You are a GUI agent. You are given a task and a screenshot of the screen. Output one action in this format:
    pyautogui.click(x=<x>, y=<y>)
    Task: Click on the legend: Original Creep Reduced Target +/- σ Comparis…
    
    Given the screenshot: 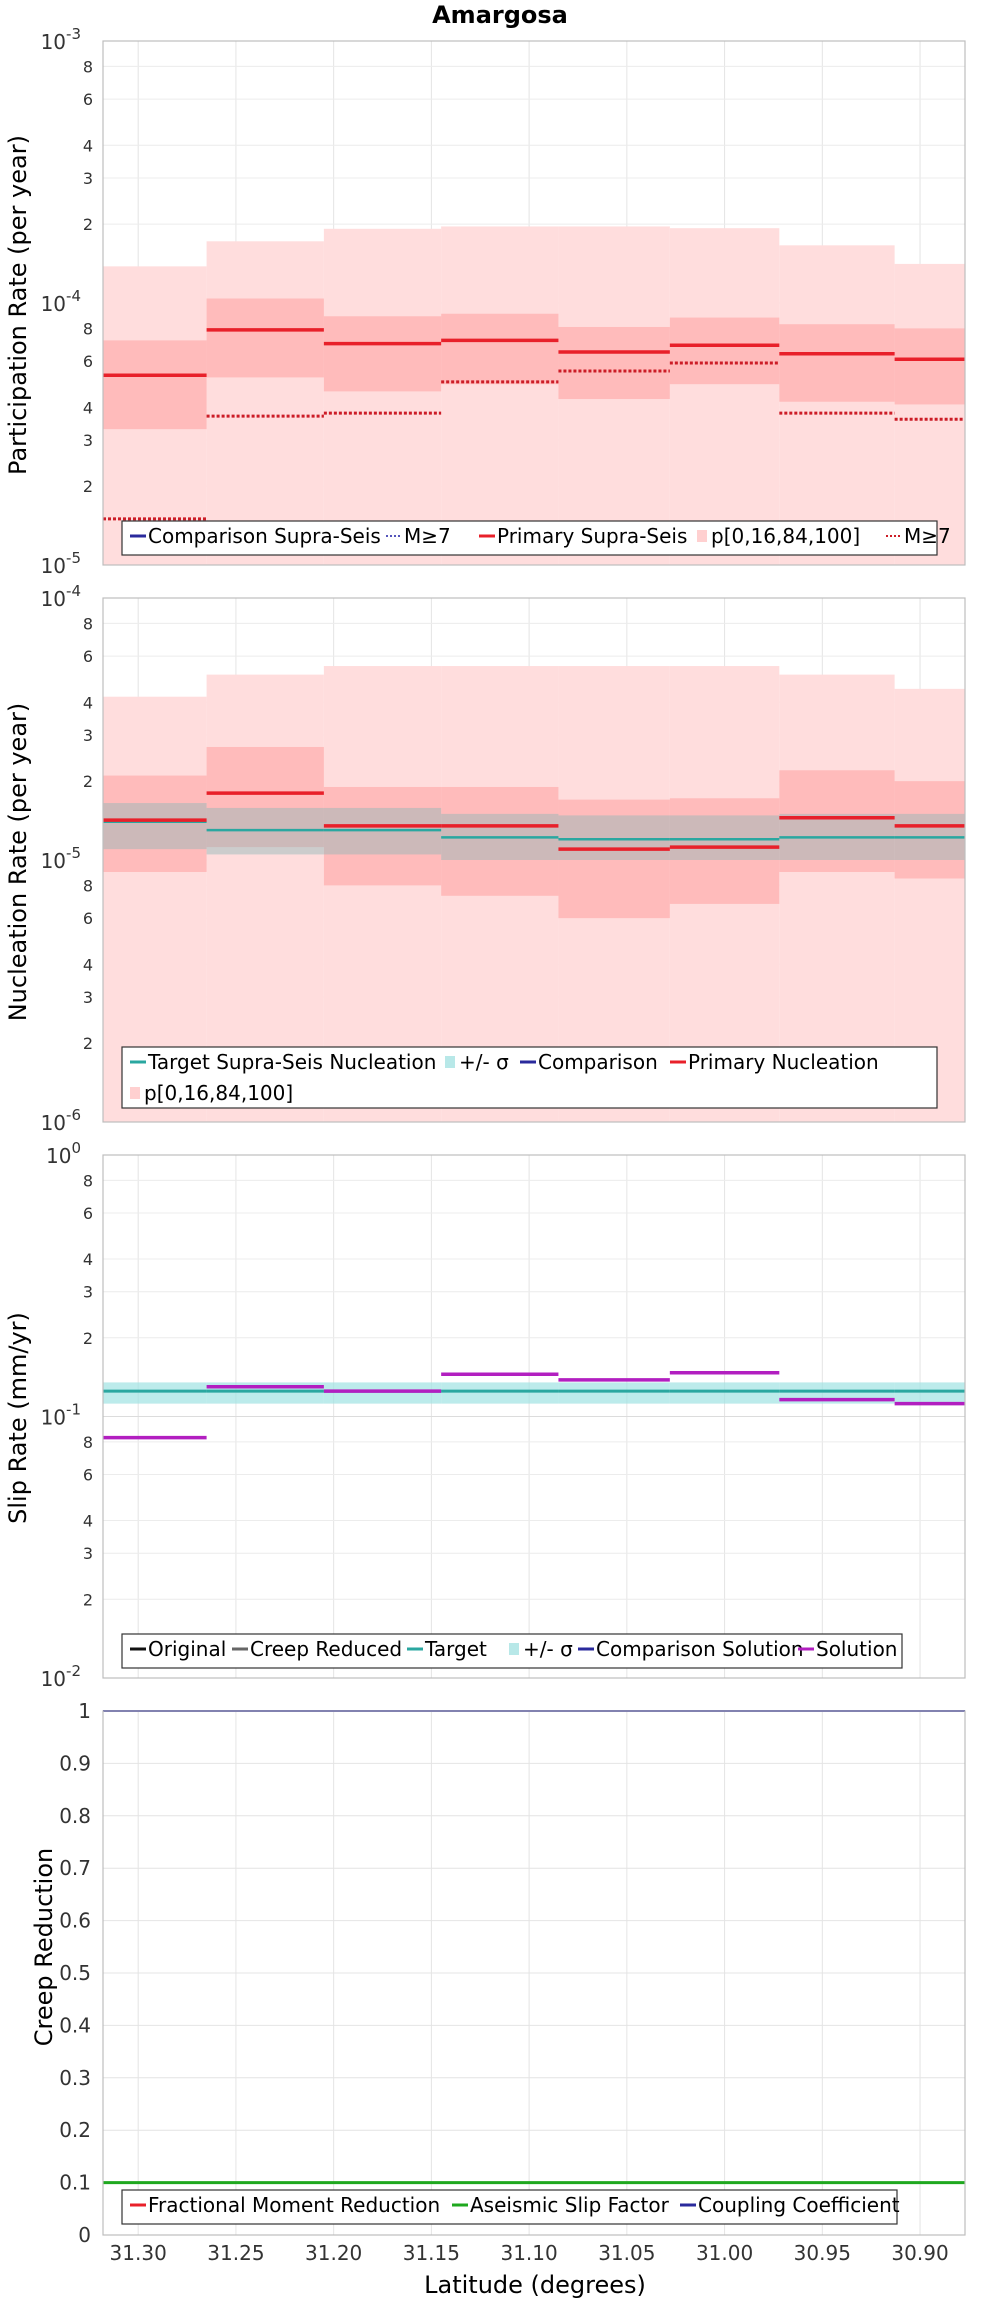 What is the action you would take?
    pyautogui.click(x=512, y=1651)
    